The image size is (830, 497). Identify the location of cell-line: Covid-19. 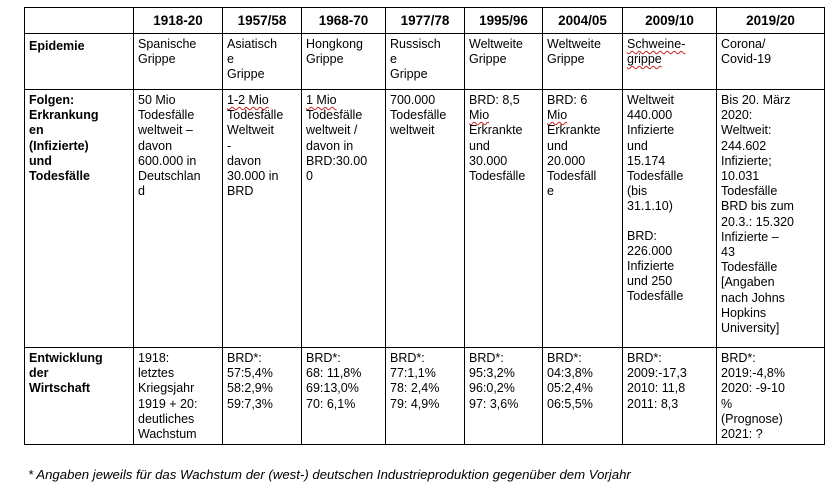
(746, 59).